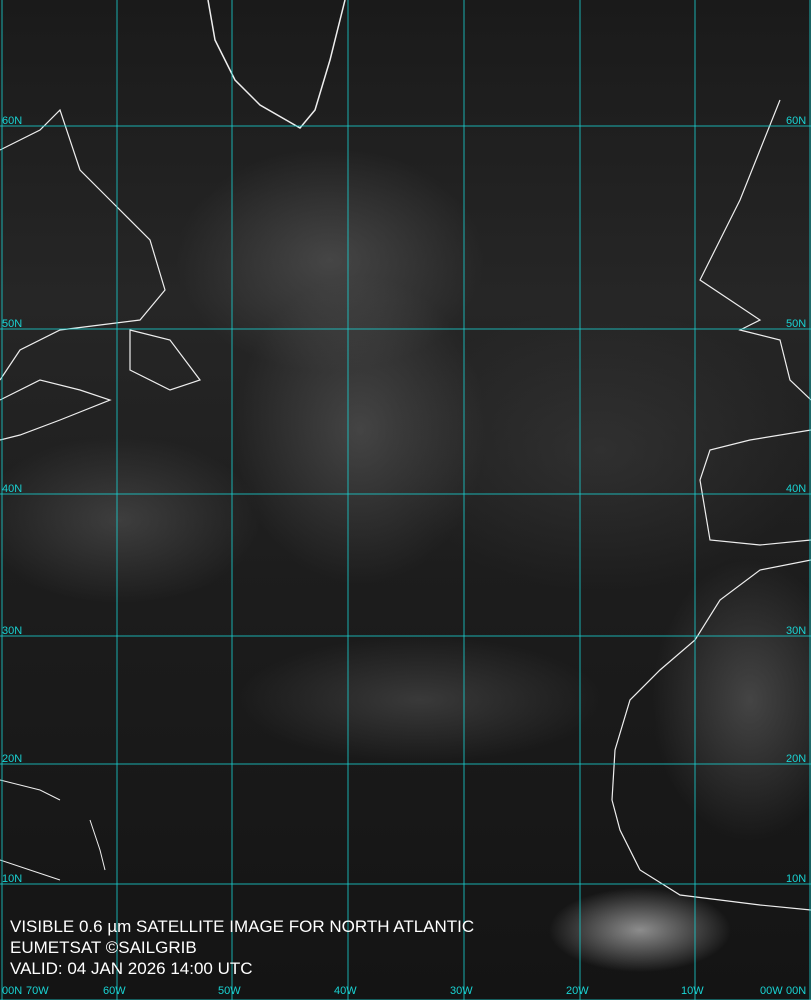  I want to click on lon-label: 00W, so click(771, 991).